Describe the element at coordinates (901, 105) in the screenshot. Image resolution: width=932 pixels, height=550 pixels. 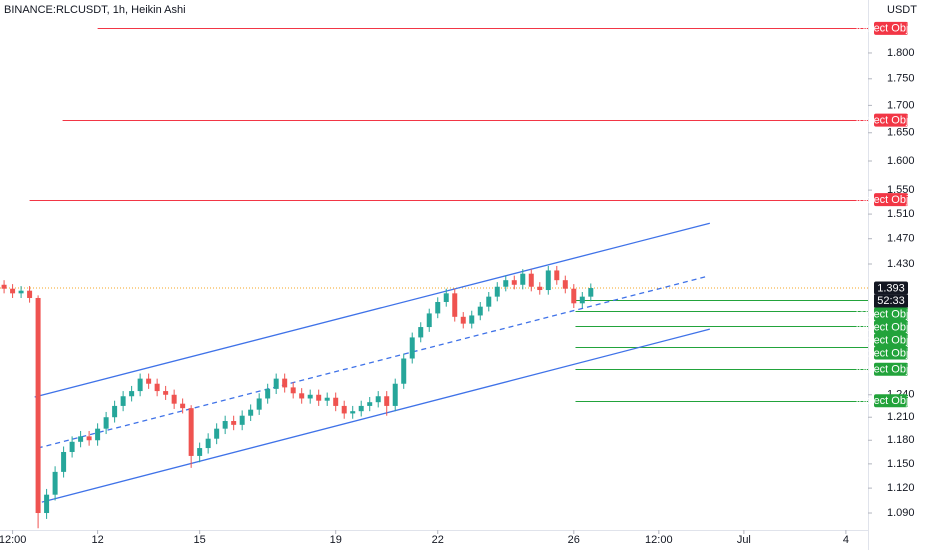
I see `y-tick-label: 1.700` at that location.